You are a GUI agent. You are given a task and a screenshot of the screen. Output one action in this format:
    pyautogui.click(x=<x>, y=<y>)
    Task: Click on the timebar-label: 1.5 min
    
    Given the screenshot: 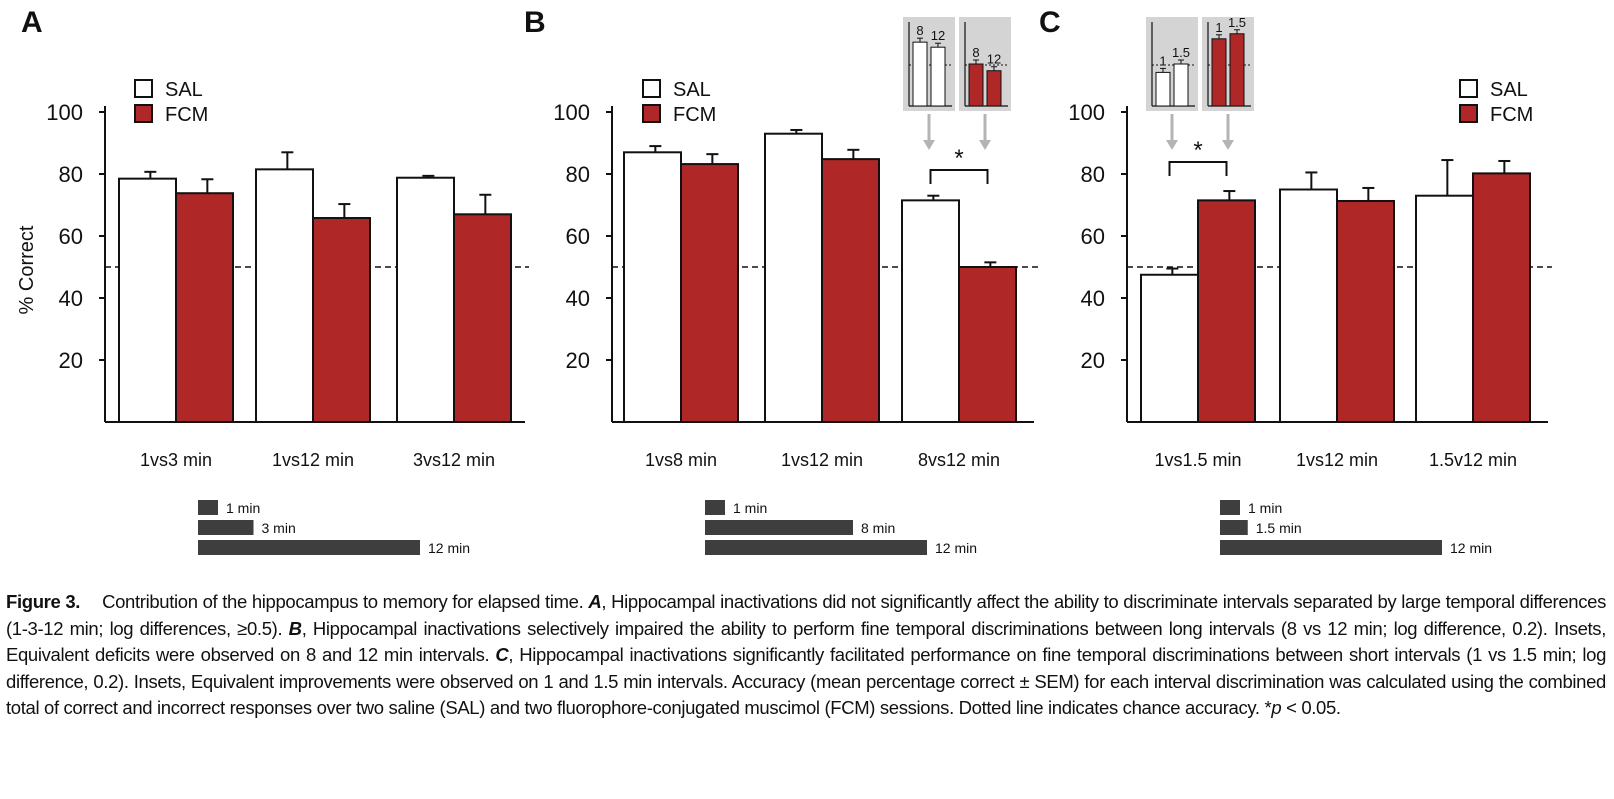 What is the action you would take?
    pyautogui.click(x=1279, y=528)
    